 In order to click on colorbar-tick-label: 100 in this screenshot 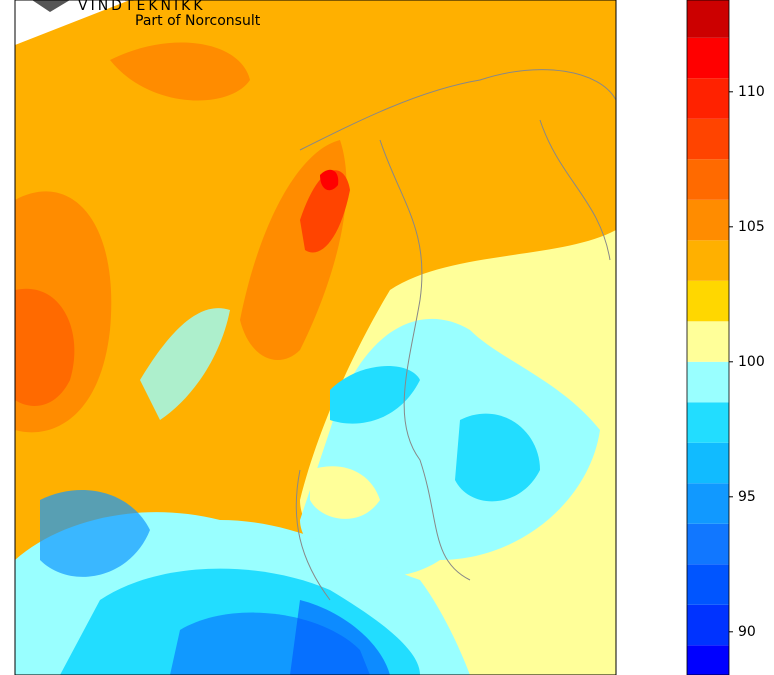, I will do `click(751, 362)`.